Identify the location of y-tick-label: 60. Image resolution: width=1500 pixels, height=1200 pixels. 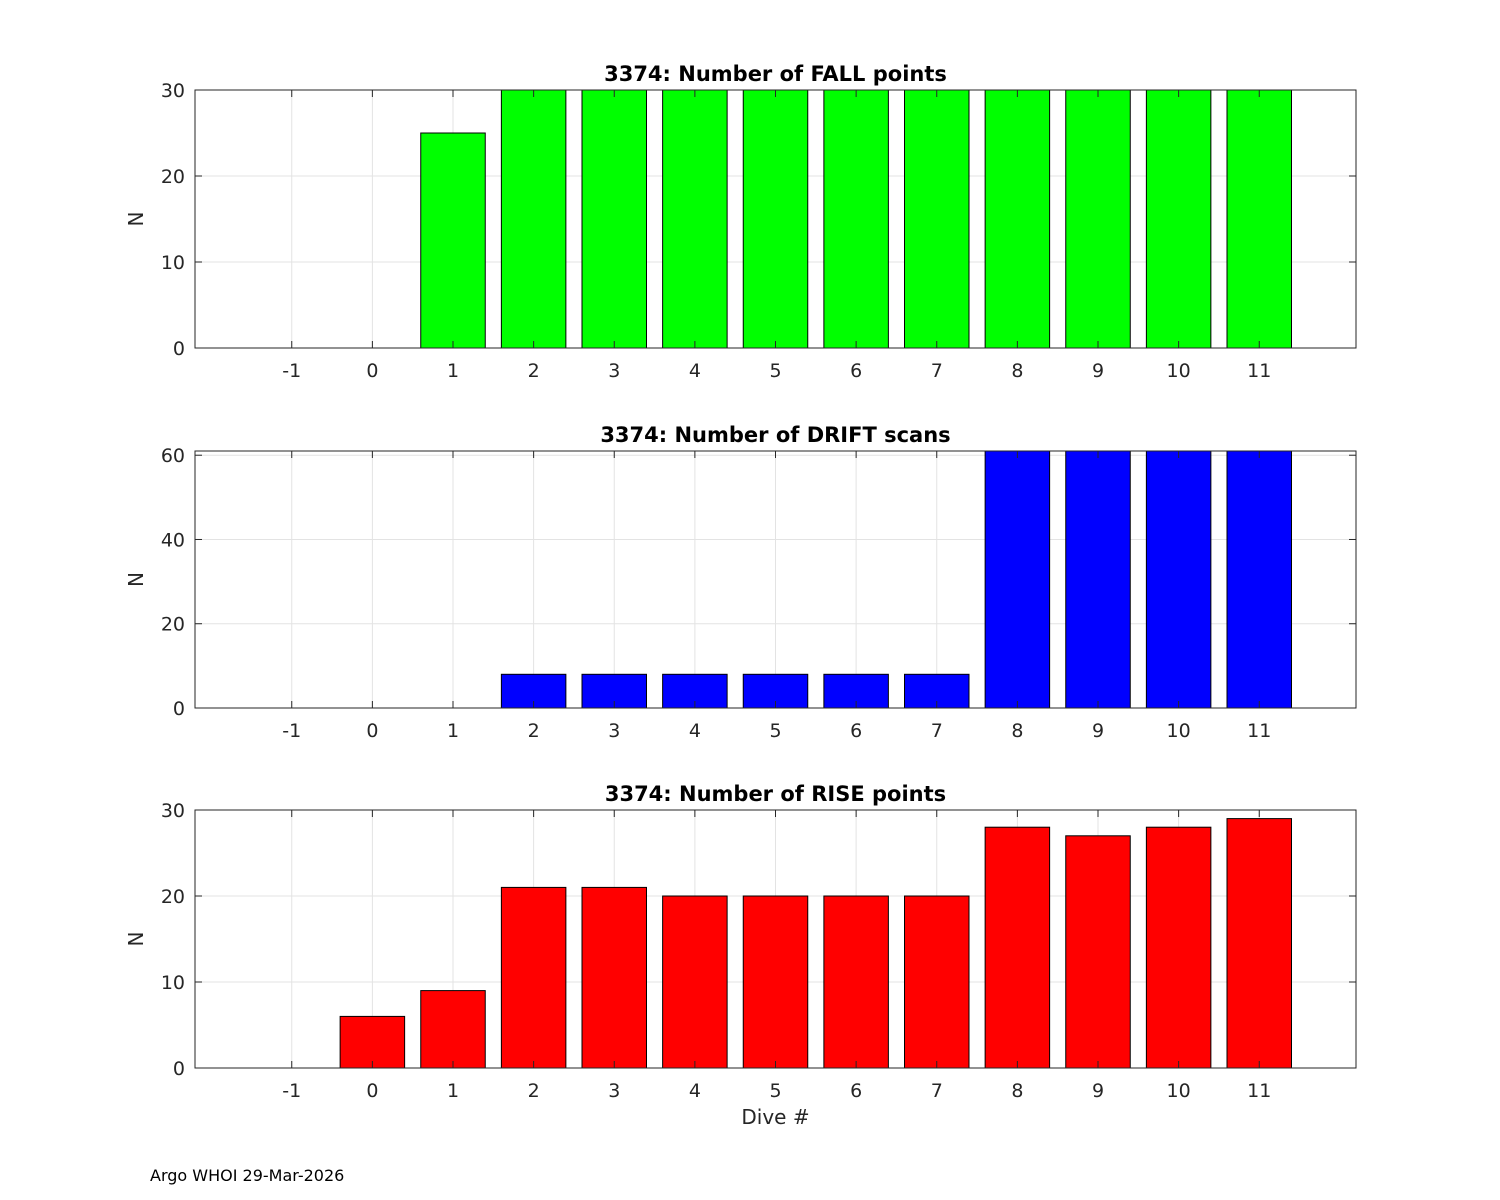
(173, 456).